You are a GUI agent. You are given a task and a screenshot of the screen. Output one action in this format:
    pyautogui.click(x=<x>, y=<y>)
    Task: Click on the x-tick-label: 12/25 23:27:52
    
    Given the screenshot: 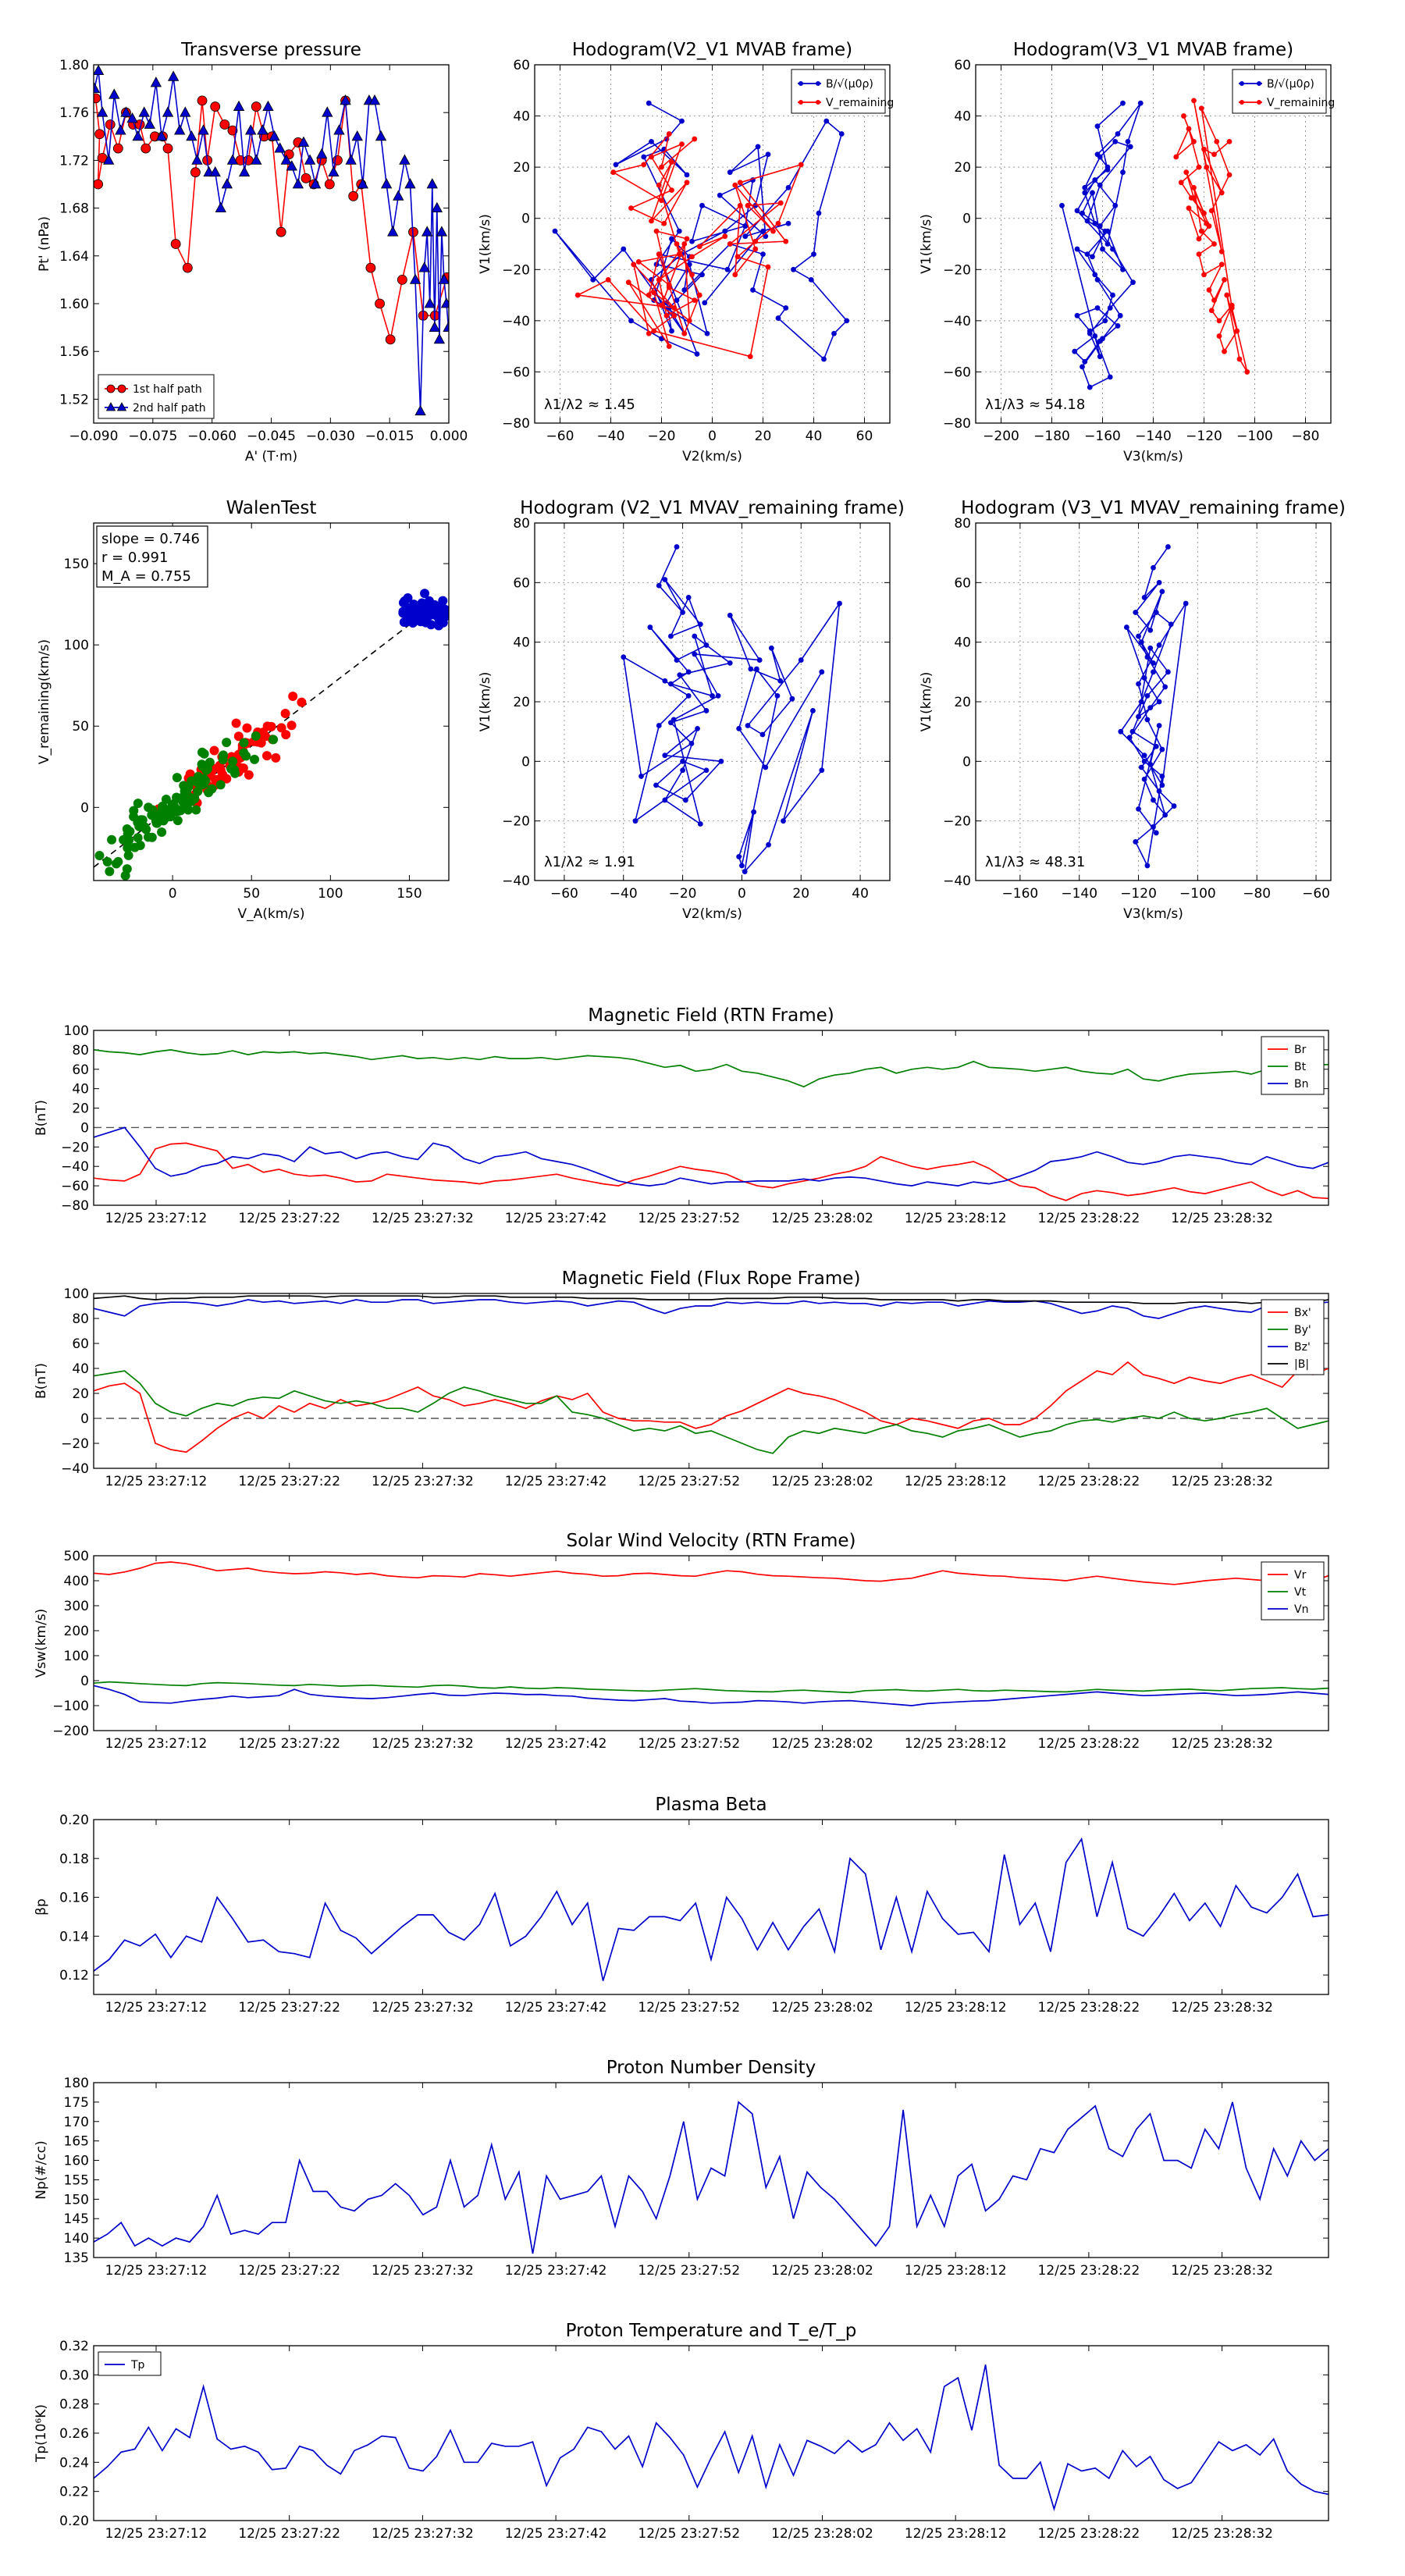 What is the action you would take?
    pyautogui.click(x=689, y=1744)
    